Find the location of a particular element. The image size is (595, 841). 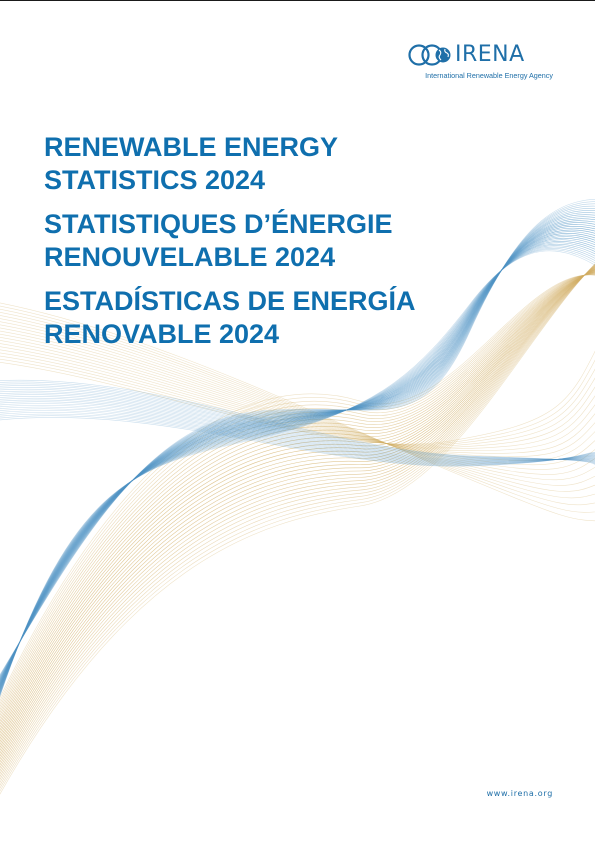

title-line: ESTADÍSTICAS DE ENERGÍA is located at coordinates (230, 301).